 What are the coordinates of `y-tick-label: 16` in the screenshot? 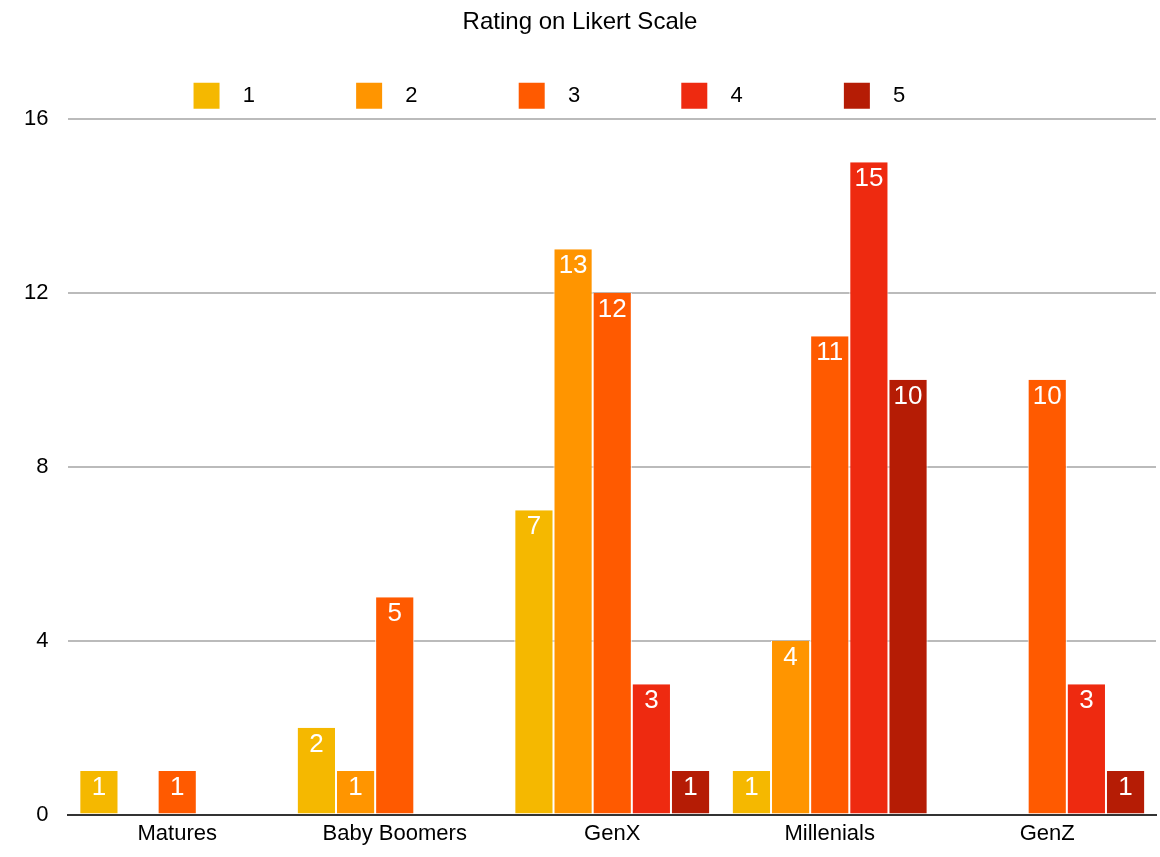 It's located at (36, 117).